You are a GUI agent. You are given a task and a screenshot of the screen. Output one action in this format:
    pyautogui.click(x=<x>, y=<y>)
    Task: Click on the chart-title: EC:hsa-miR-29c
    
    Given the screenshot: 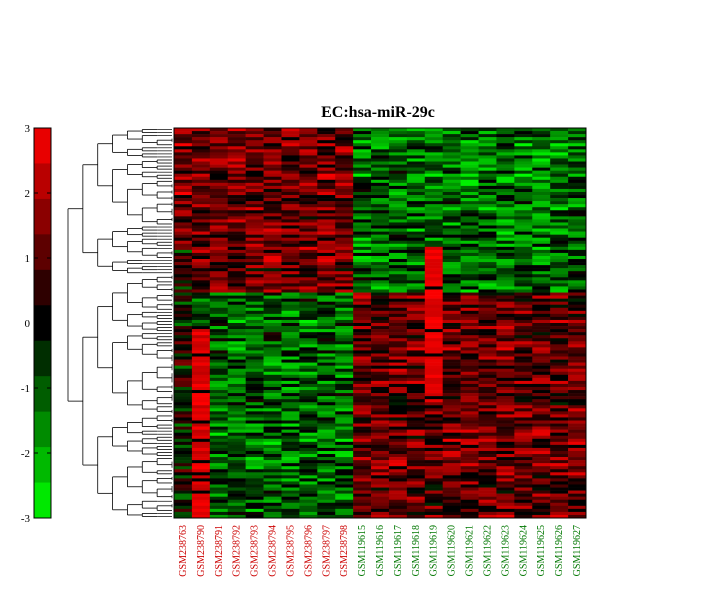 What is the action you would take?
    pyautogui.click(x=378, y=112)
    